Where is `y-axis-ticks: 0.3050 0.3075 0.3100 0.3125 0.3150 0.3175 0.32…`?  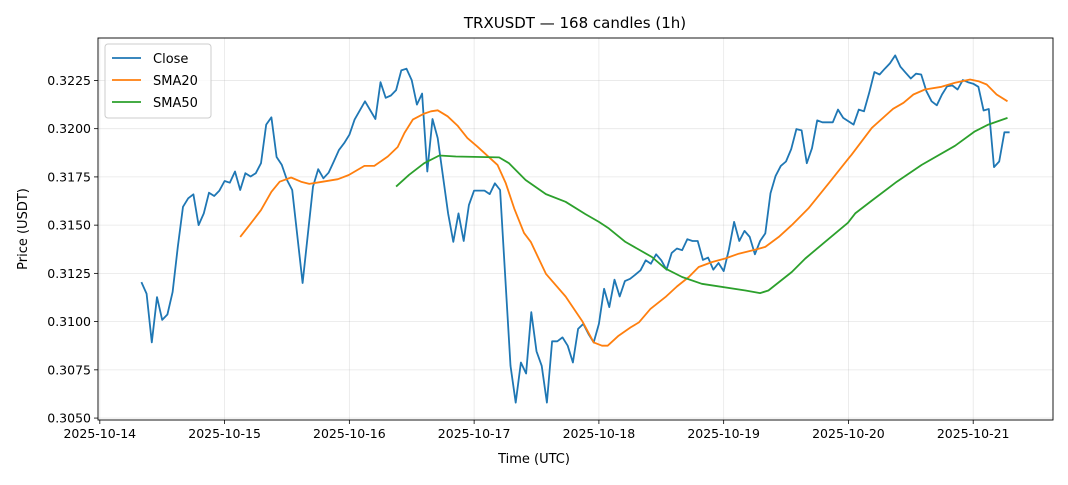 y-axis-ticks: 0.3050 0.3075 0.3100 0.3125 0.3150 0.3175 0.32… is located at coordinates (72, 249).